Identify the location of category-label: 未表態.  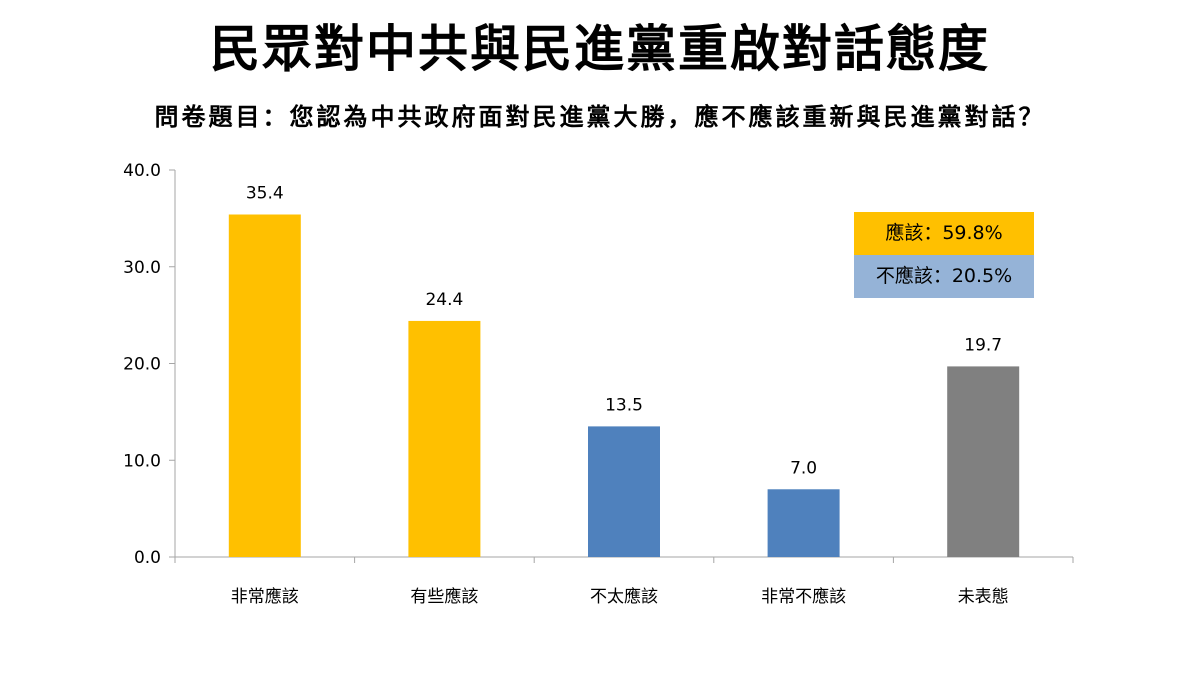
(983, 597).